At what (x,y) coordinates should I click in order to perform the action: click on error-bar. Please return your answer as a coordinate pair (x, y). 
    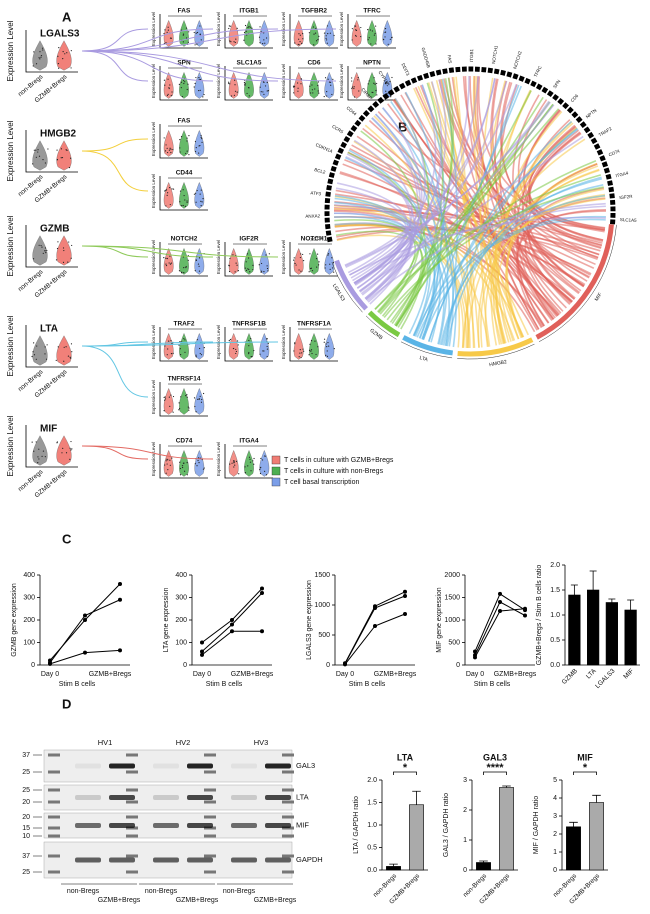
    Looking at the image, I should click on (416, 798).